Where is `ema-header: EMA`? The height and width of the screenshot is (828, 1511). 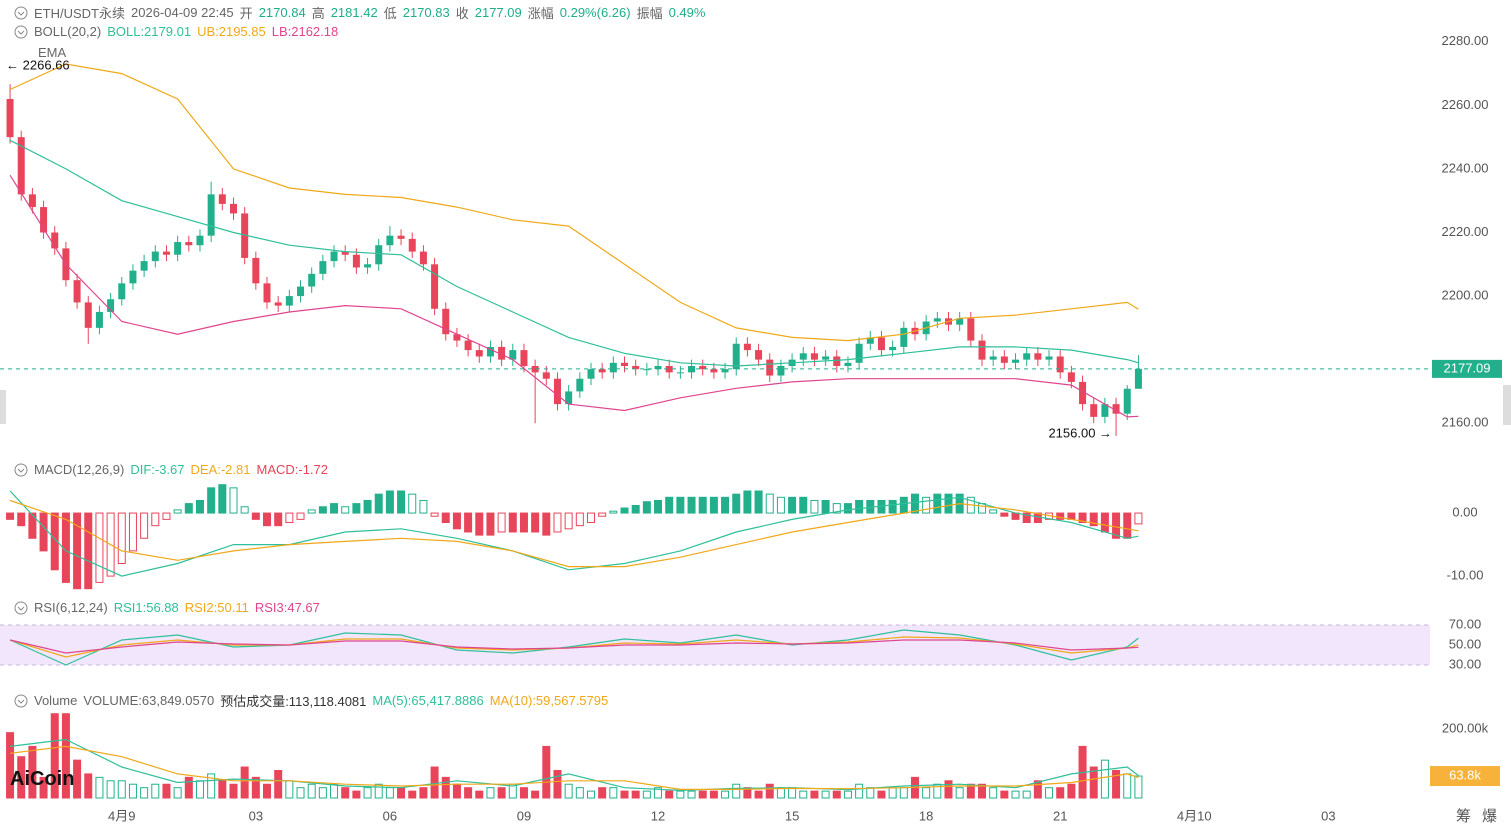 ema-header: EMA is located at coordinates (52, 52).